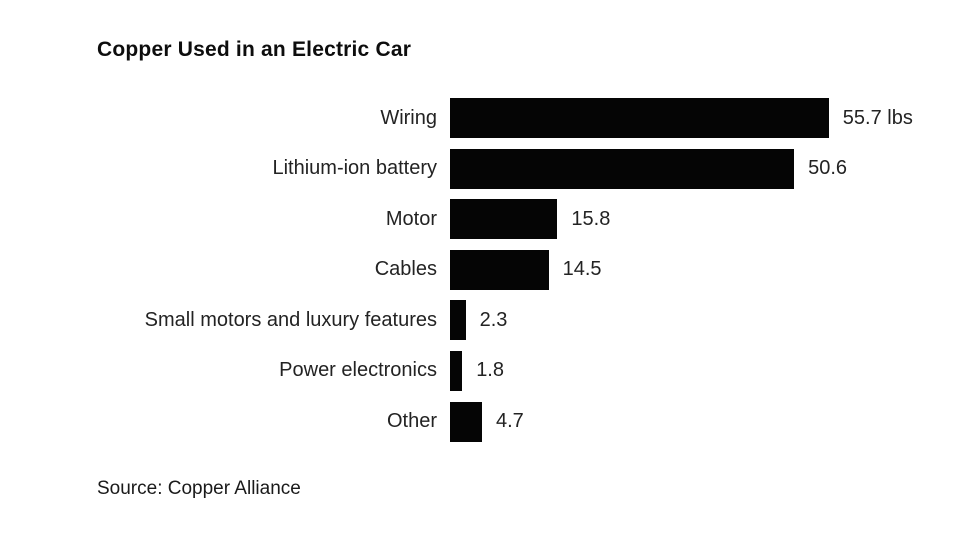 The height and width of the screenshot is (544, 975). What do you see at coordinates (358, 370) in the screenshot?
I see `category-label: Power electronics` at bounding box center [358, 370].